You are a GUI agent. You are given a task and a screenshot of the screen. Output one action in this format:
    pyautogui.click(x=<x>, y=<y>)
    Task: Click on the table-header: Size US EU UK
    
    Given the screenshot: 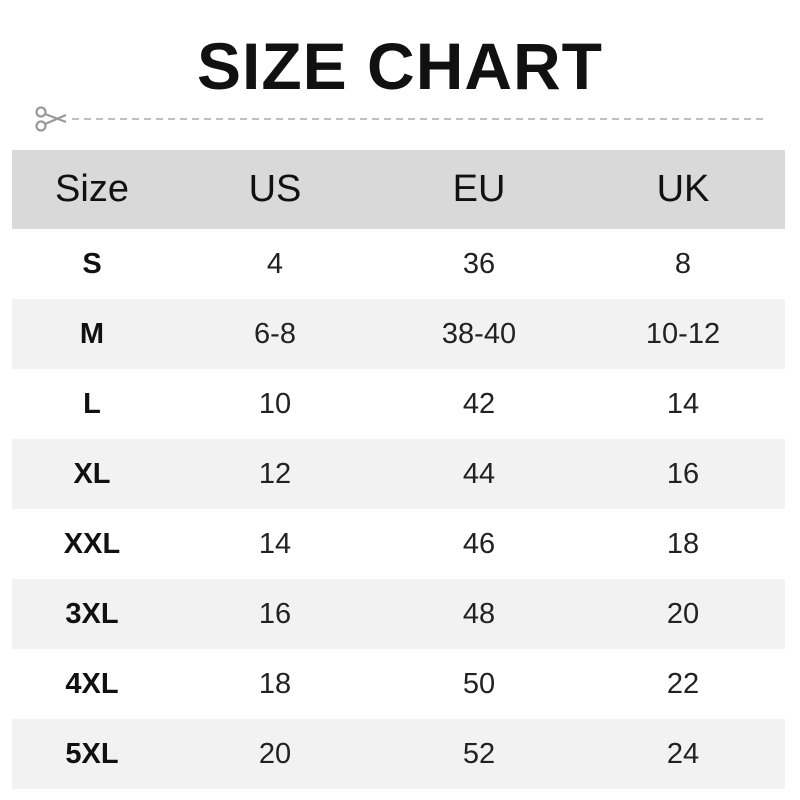 What is the action you would take?
    pyautogui.click(x=398, y=189)
    